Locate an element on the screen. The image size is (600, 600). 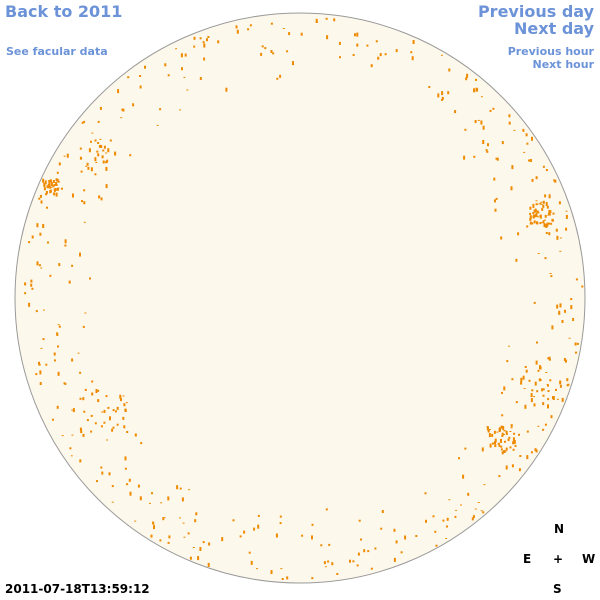
next-hour-link: Next hour is located at coordinates (563, 64).